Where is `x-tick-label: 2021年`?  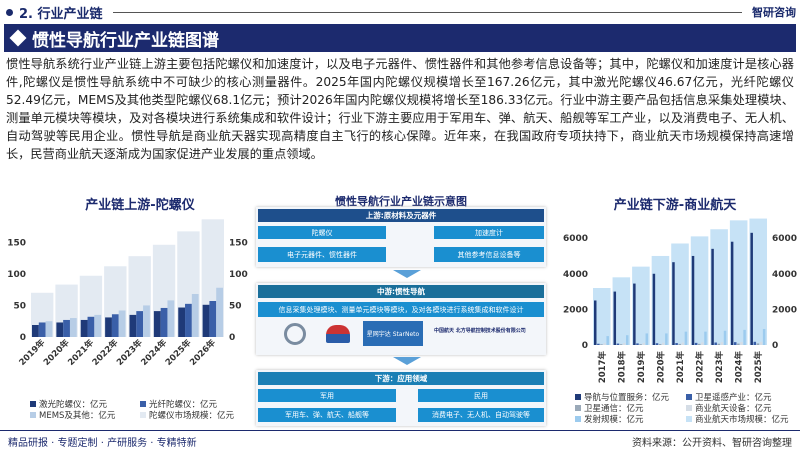
x-tick-label: 2021年 is located at coordinates (680, 367).